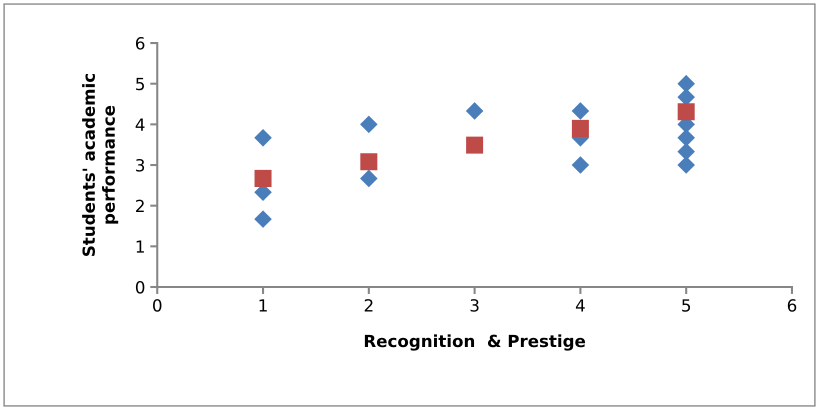  I want to click on y-tick-label: 6, so click(140, 43).